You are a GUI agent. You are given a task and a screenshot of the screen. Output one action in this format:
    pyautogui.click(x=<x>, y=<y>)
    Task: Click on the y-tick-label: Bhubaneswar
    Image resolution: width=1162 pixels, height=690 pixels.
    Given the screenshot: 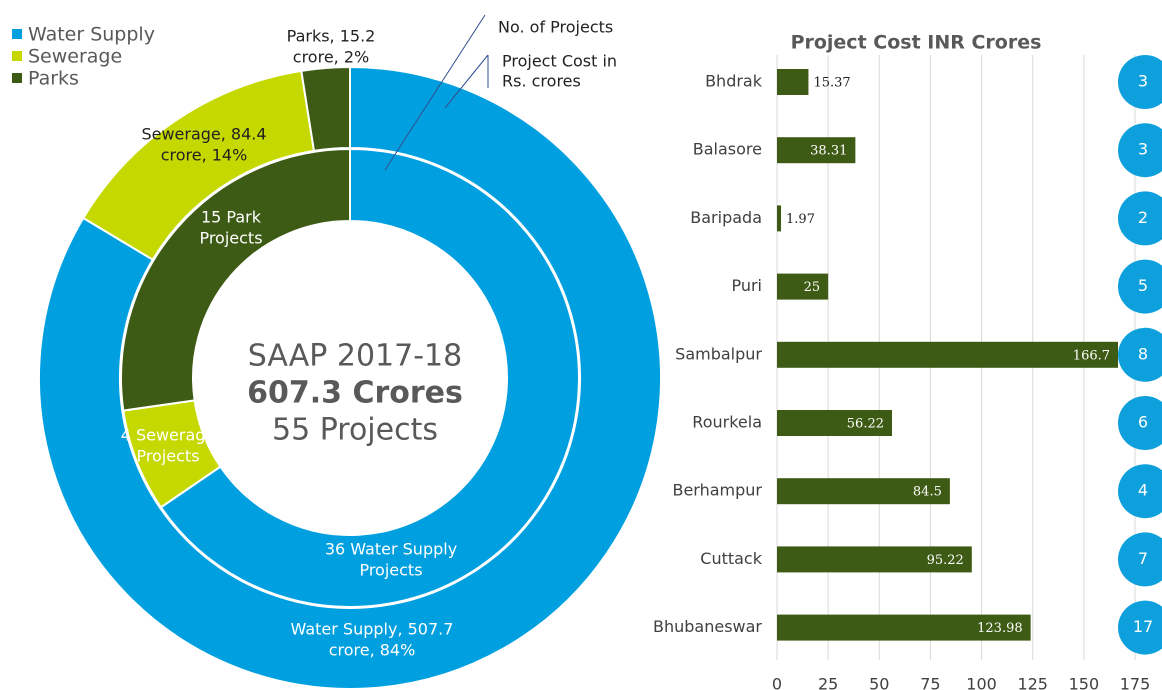 What is the action you would take?
    pyautogui.click(x=707, y=626)
    